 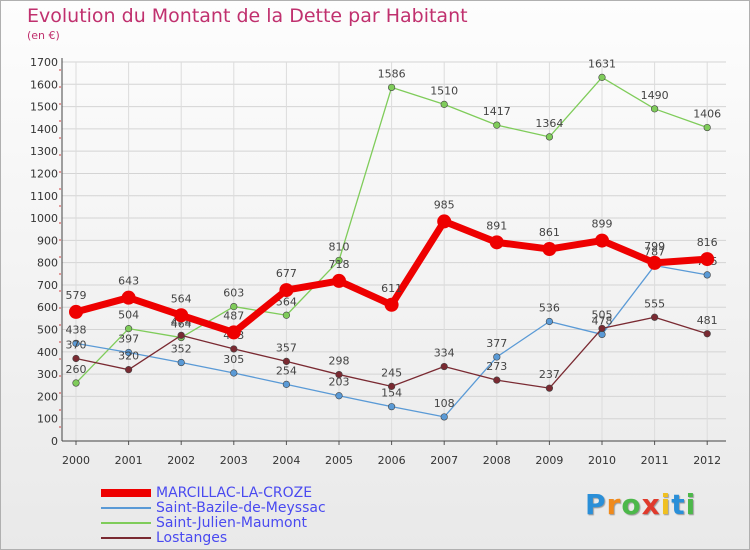 I want to click on x-tick-label: 2007, so click(x=444, y=460).